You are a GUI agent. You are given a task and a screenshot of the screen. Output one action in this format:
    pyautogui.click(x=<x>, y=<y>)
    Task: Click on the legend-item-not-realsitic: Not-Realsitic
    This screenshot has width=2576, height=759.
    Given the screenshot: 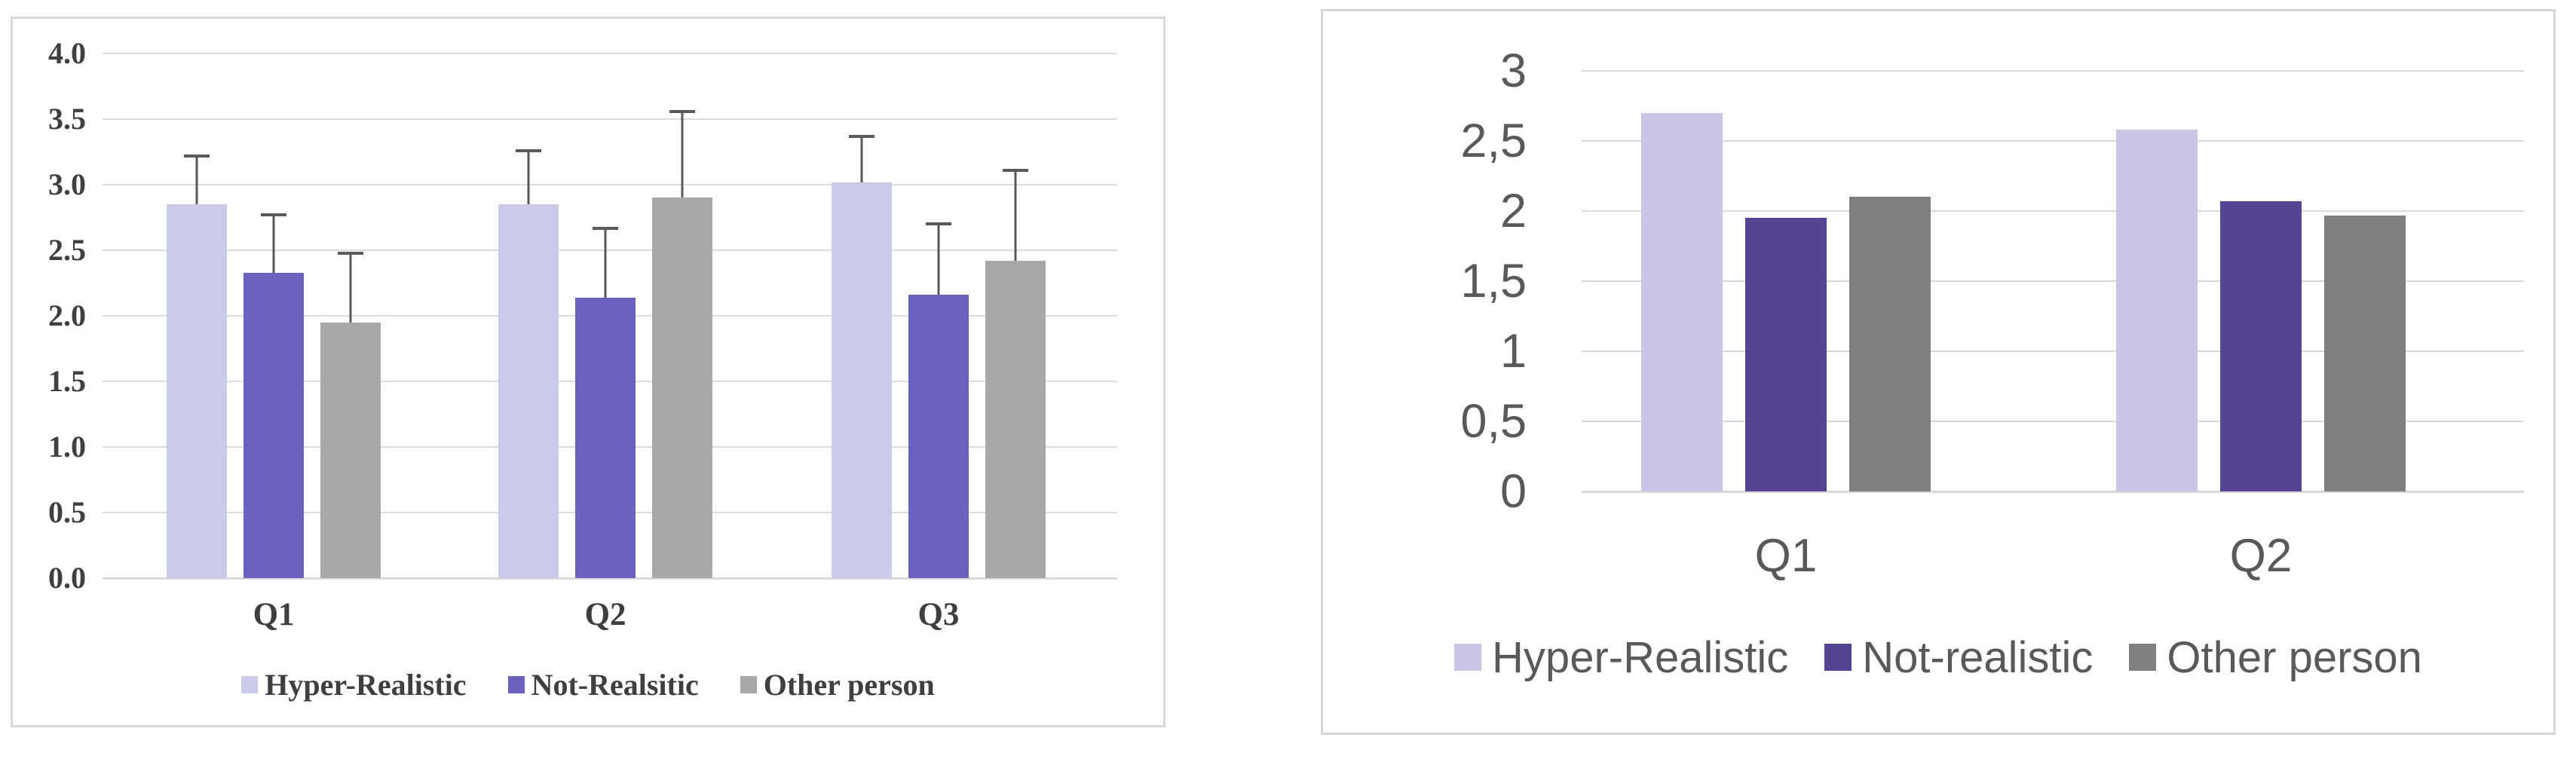 What is the action you would take?
    pyautogui.click(x=603, y=685)
    